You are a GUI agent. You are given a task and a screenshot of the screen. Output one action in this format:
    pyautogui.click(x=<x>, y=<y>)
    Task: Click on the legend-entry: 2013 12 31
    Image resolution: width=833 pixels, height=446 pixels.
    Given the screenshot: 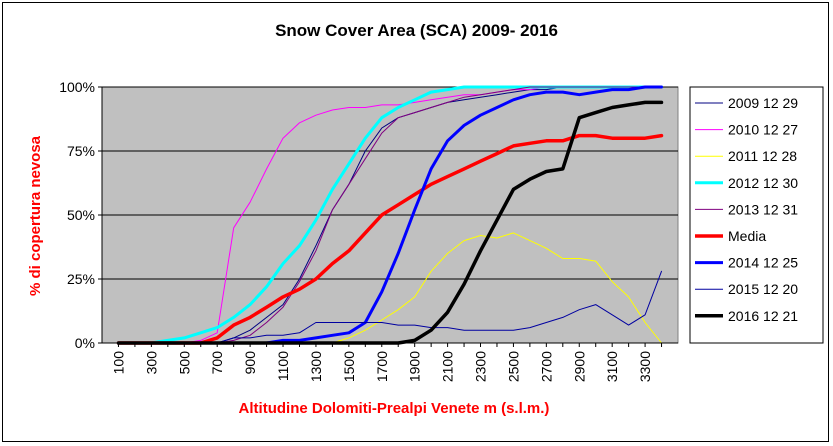 What is the action you would take?
    pyautogui.click(x=763, y=209)
    